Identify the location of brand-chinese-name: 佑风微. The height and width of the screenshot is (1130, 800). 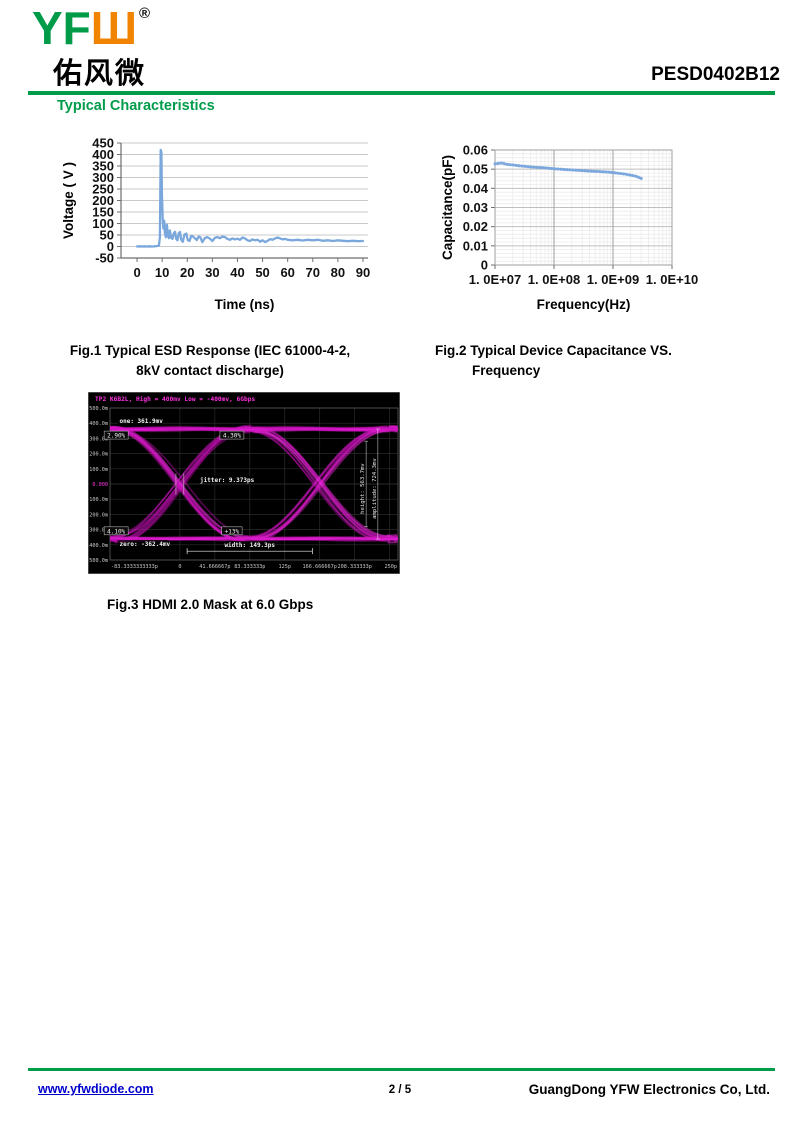
(100, 74).